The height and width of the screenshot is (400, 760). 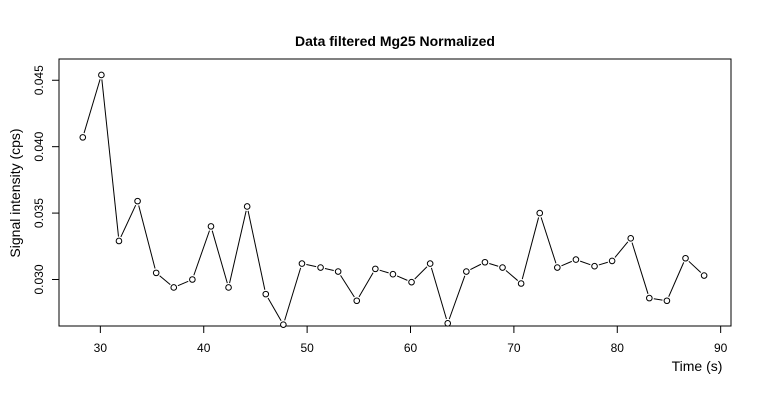 I want to click on x-tick-label: 30, so click(x=101, y=348).